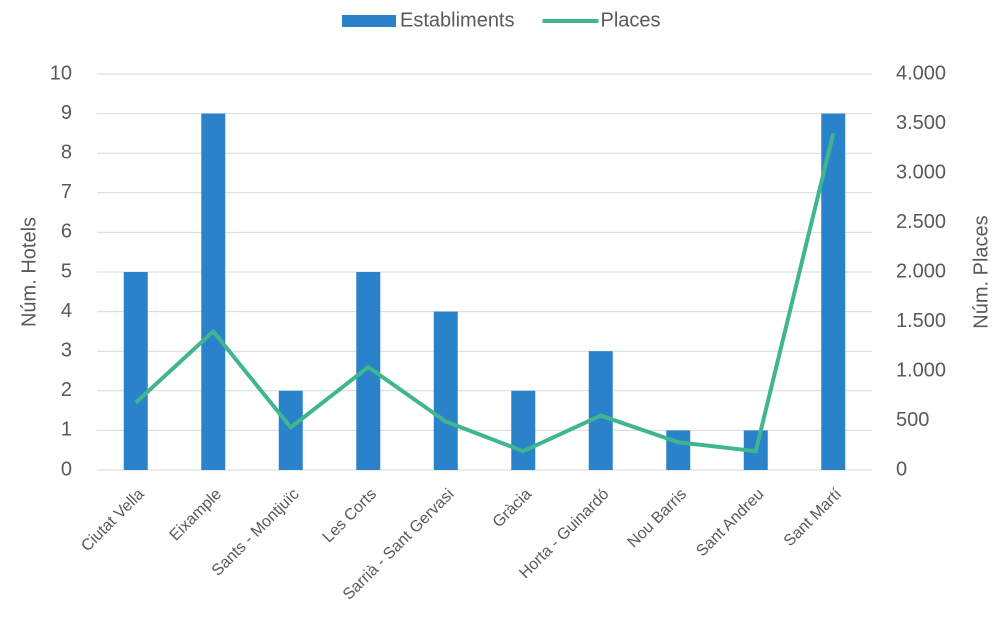  What do you see at coordinates (29, 272) in the screenshot?
I see `y-axis-title: Núm. Hotels` at bounding box center [29, 272].